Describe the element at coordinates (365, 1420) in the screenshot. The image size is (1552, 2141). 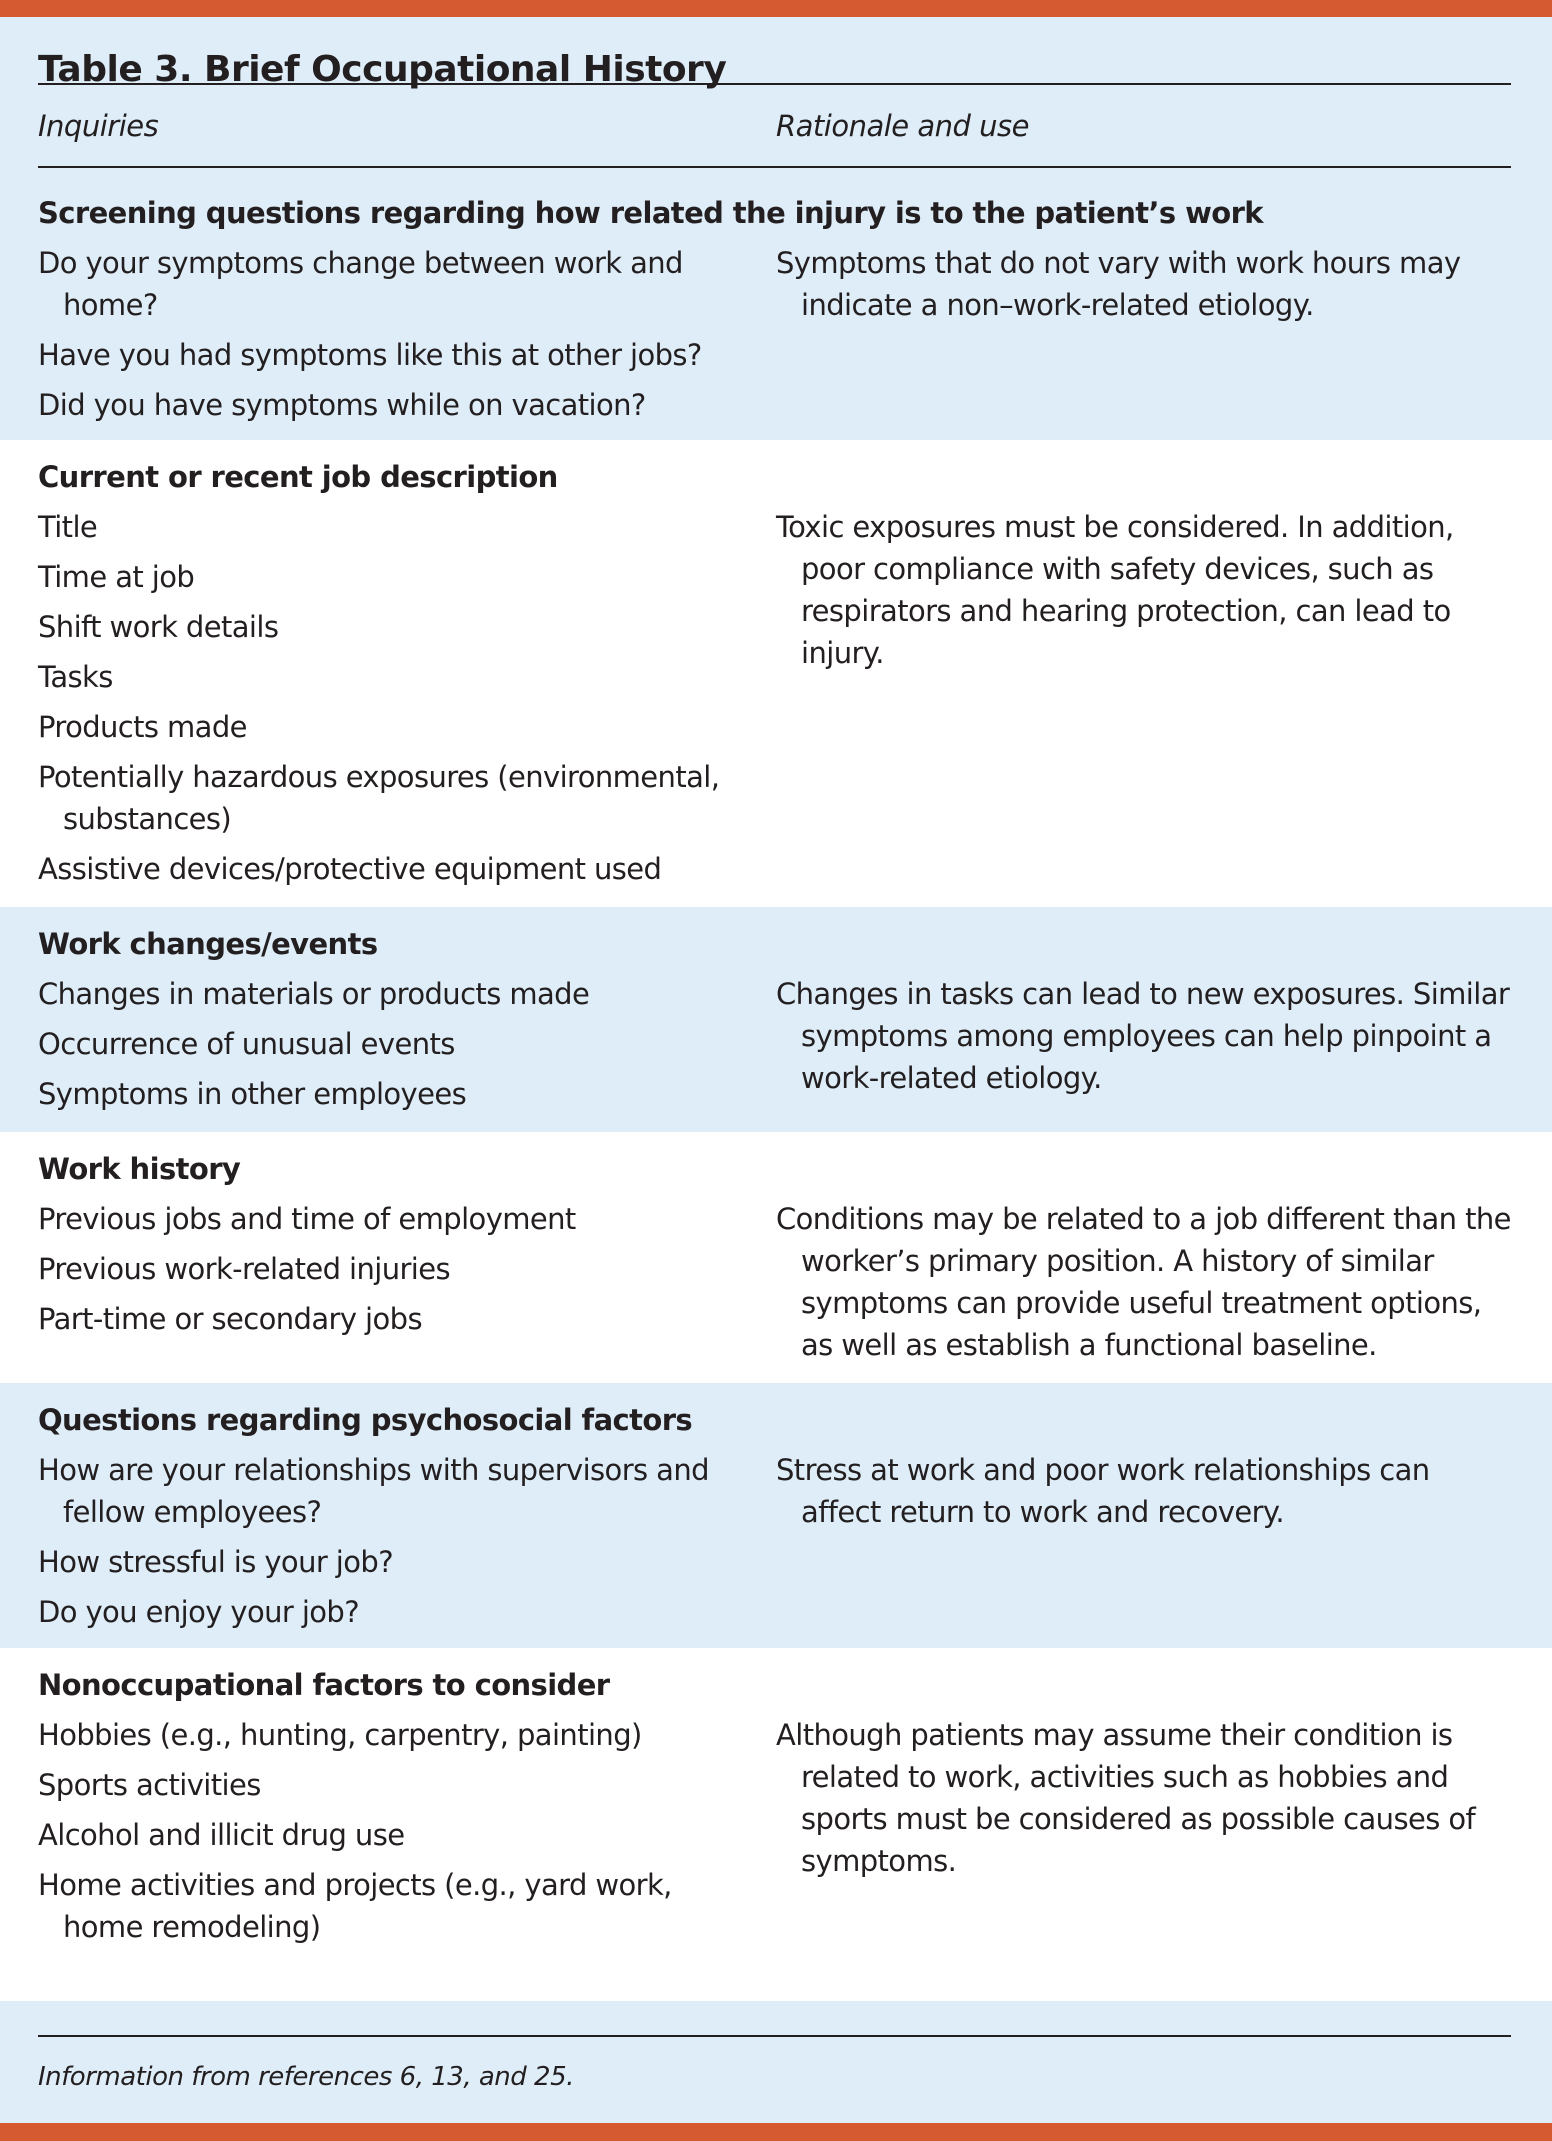
I see `section-heading: Questions regarding psychosocial factors` at that location.